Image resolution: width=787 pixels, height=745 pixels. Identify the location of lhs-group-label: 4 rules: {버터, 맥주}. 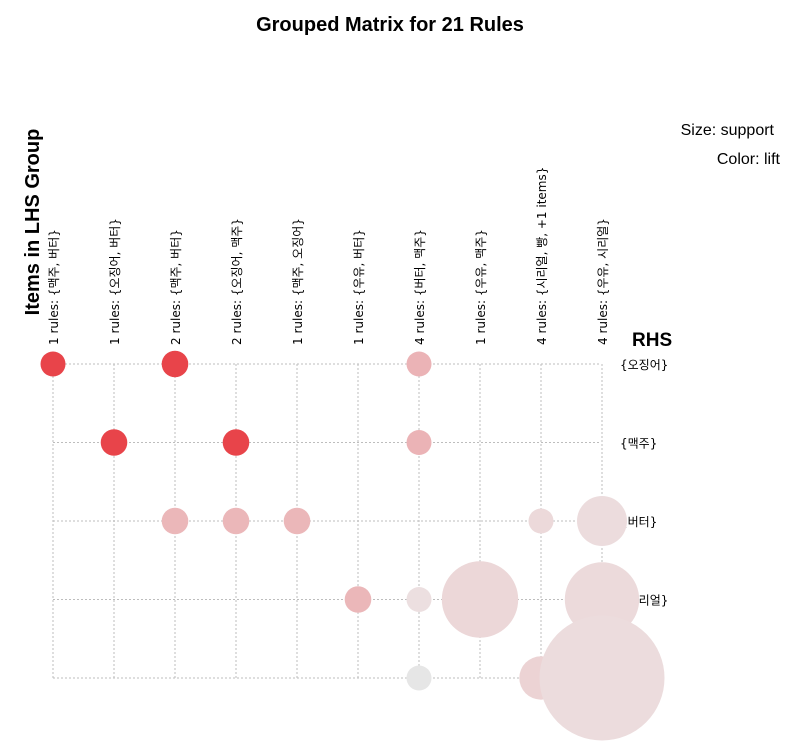
(420, 287).